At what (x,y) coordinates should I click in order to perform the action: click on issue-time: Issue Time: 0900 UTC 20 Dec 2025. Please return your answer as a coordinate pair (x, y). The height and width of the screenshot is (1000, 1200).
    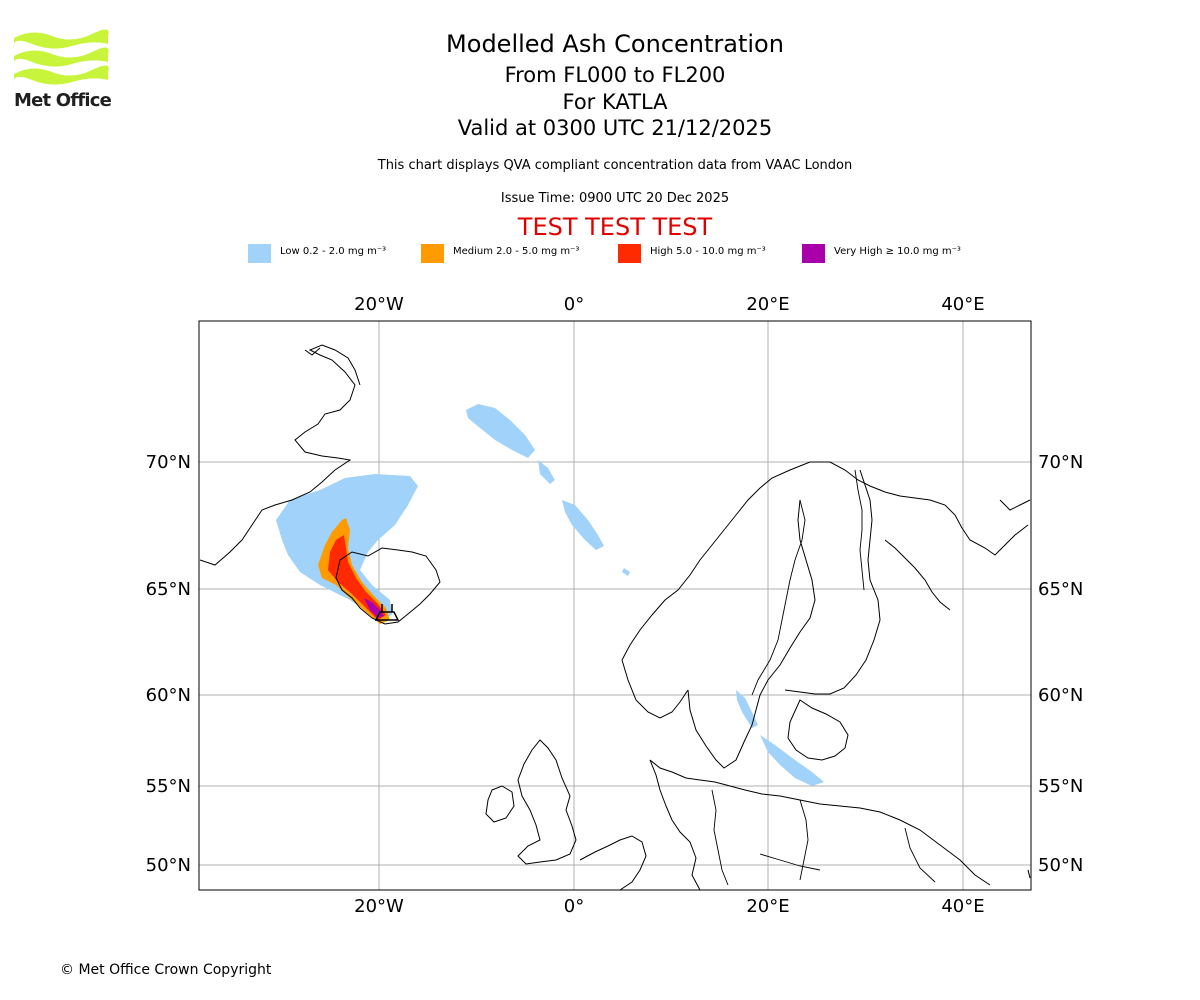
    Looking at the image, I should click on (615, 198).